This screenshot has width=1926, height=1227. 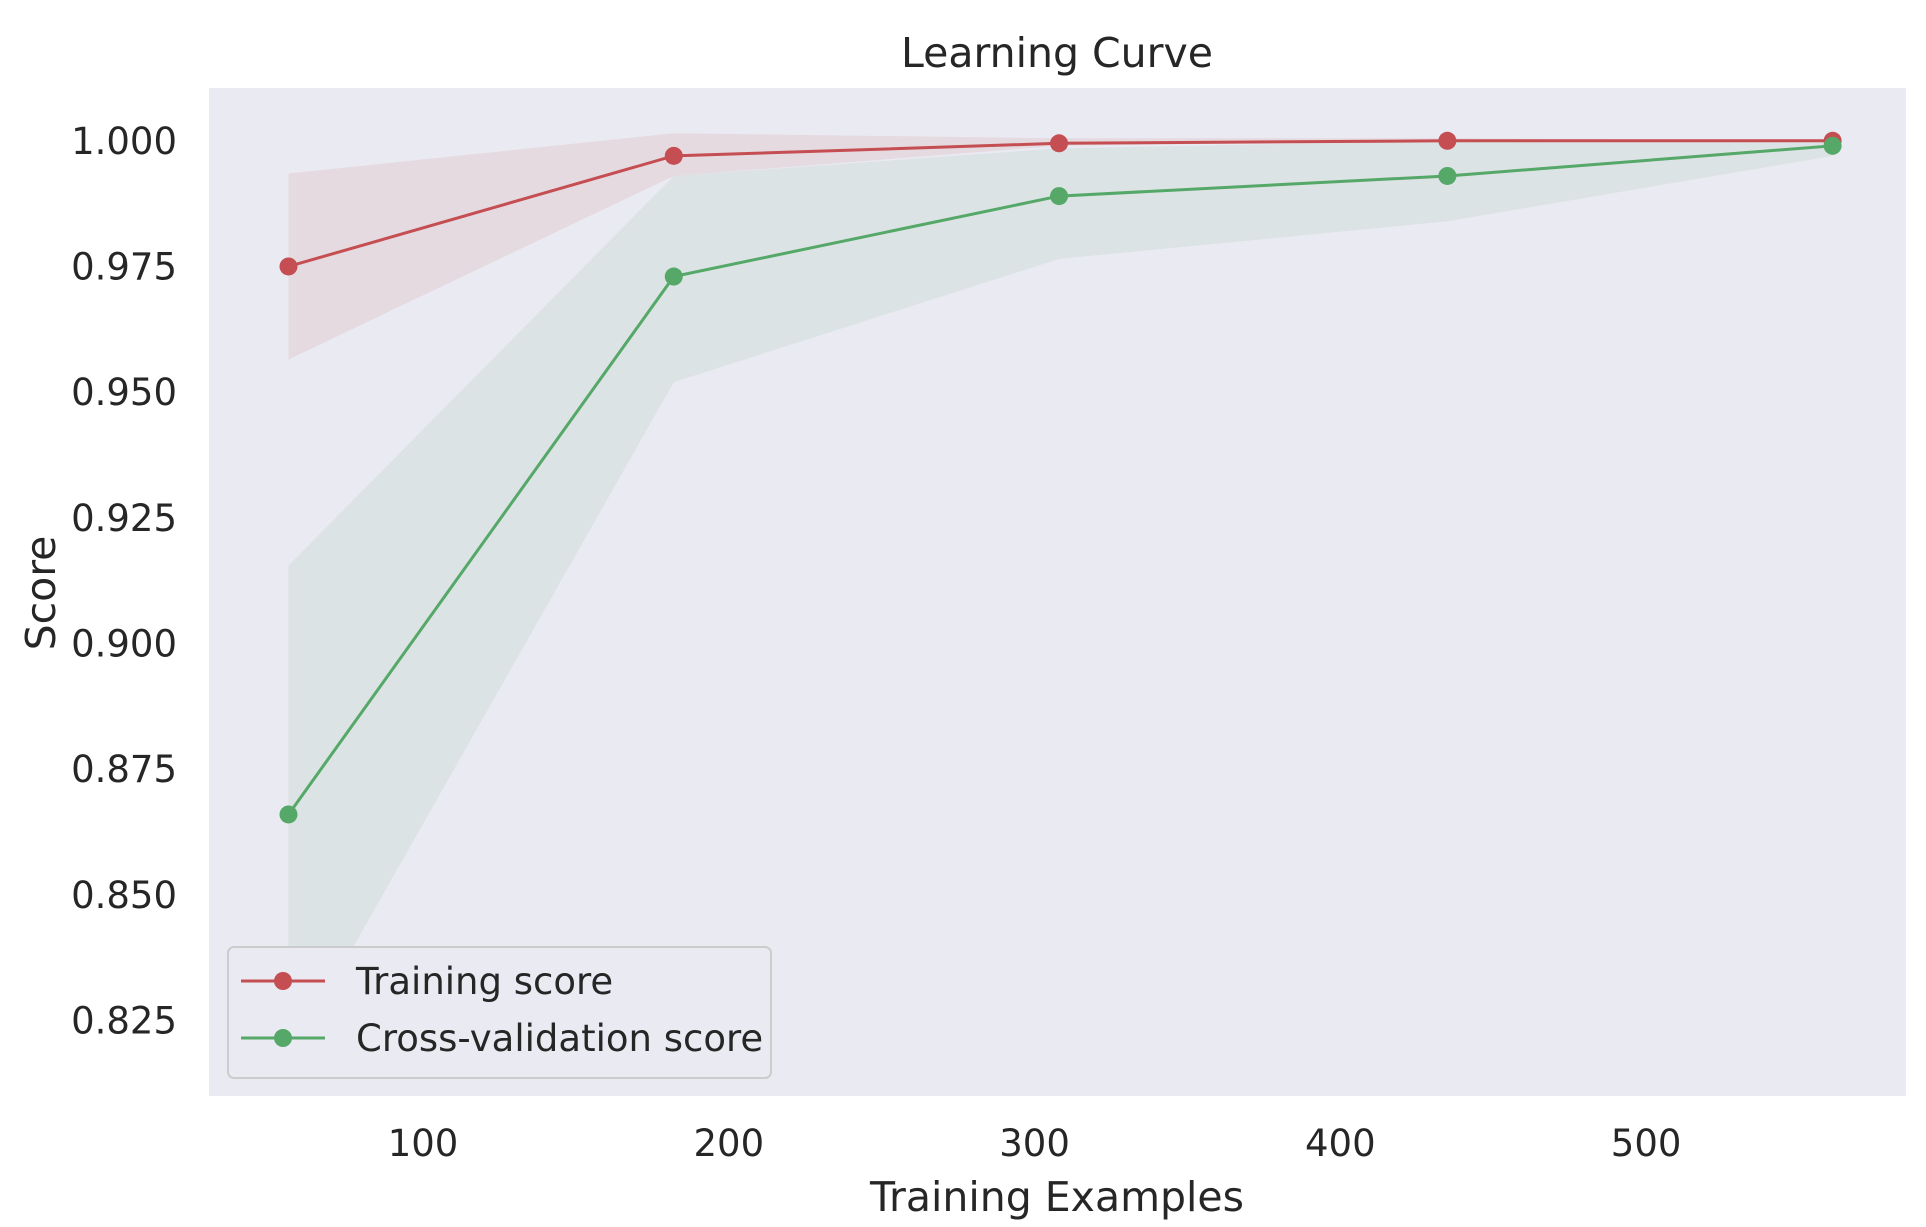 I want to click on y-tick-label: 0.950, so click(x=124, y=392).